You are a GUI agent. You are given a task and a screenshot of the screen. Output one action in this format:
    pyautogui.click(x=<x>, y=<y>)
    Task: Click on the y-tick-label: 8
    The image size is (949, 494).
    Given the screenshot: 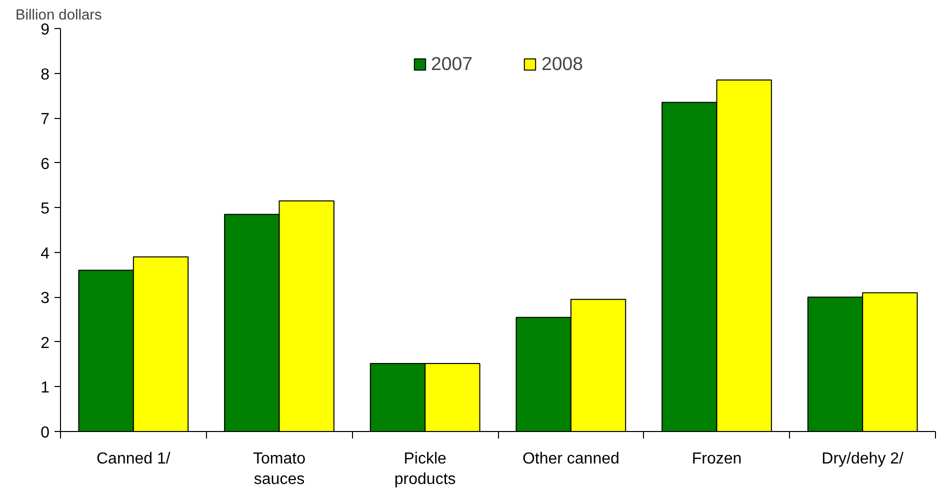 What is the action you would take?
    pyautogui.click(x=45, y=75)
    